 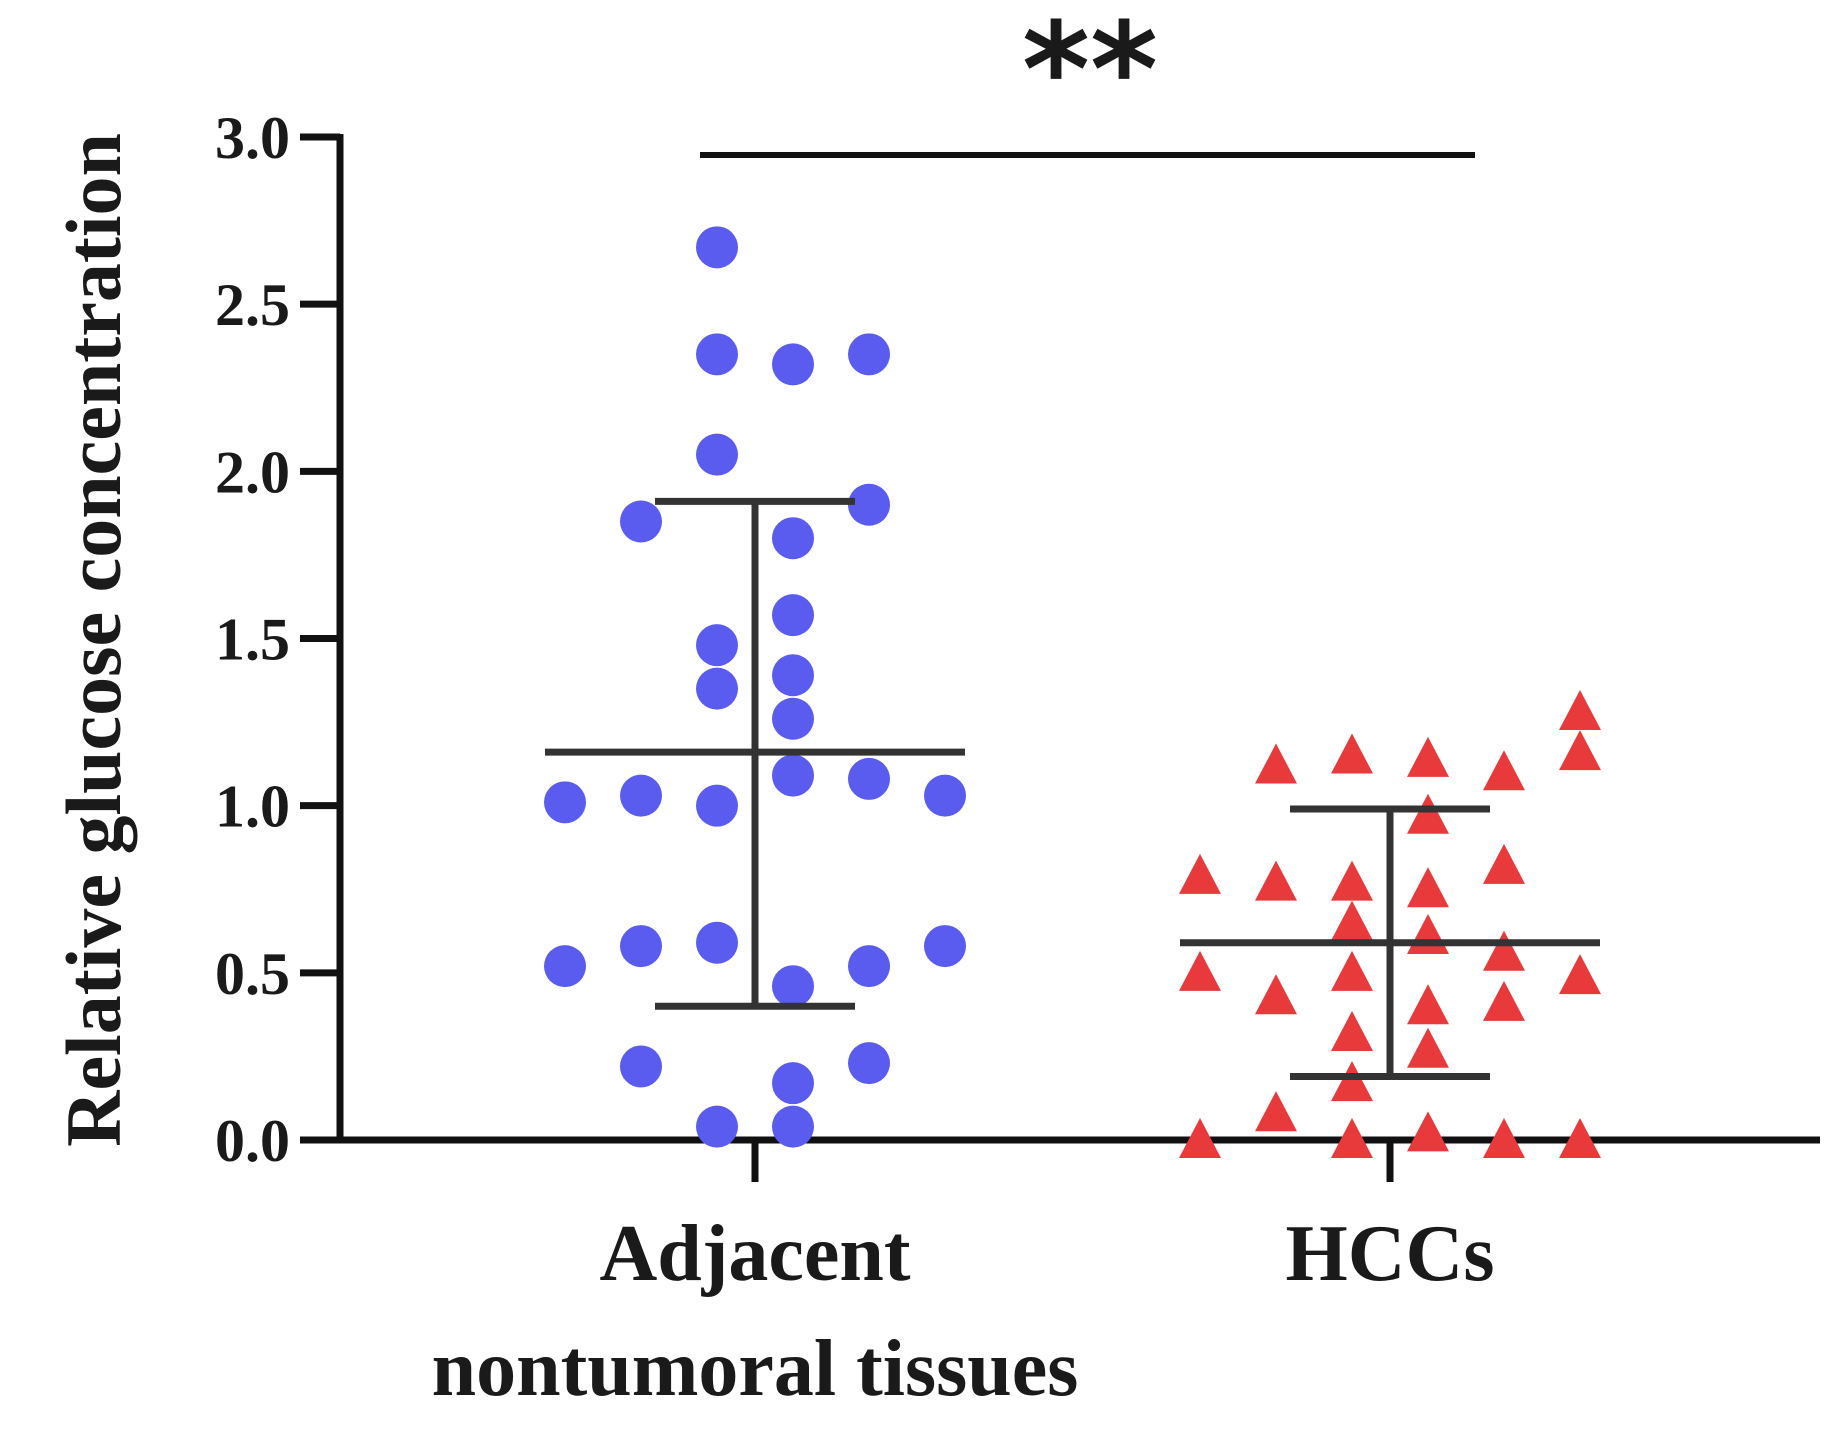 What do you see at coordinates (1090, 73) in the screenshot?
I see `significance-label: **` at bounding box center [1090, 73].